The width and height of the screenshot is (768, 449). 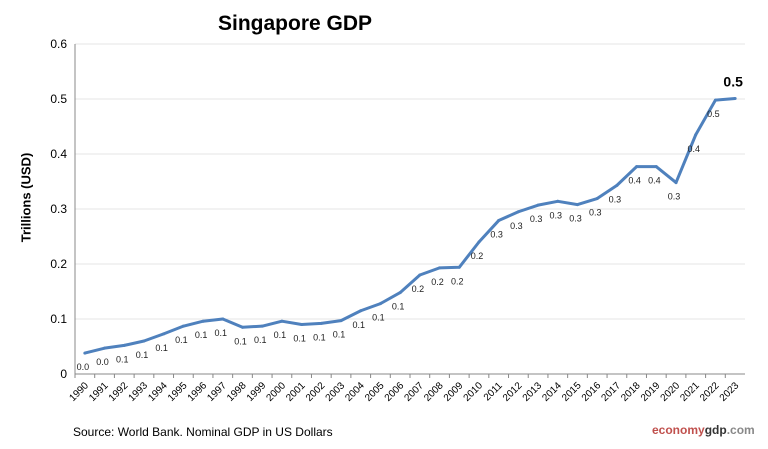 I want to click on y-tick-label: 0.4, so click(x=58, y=154).